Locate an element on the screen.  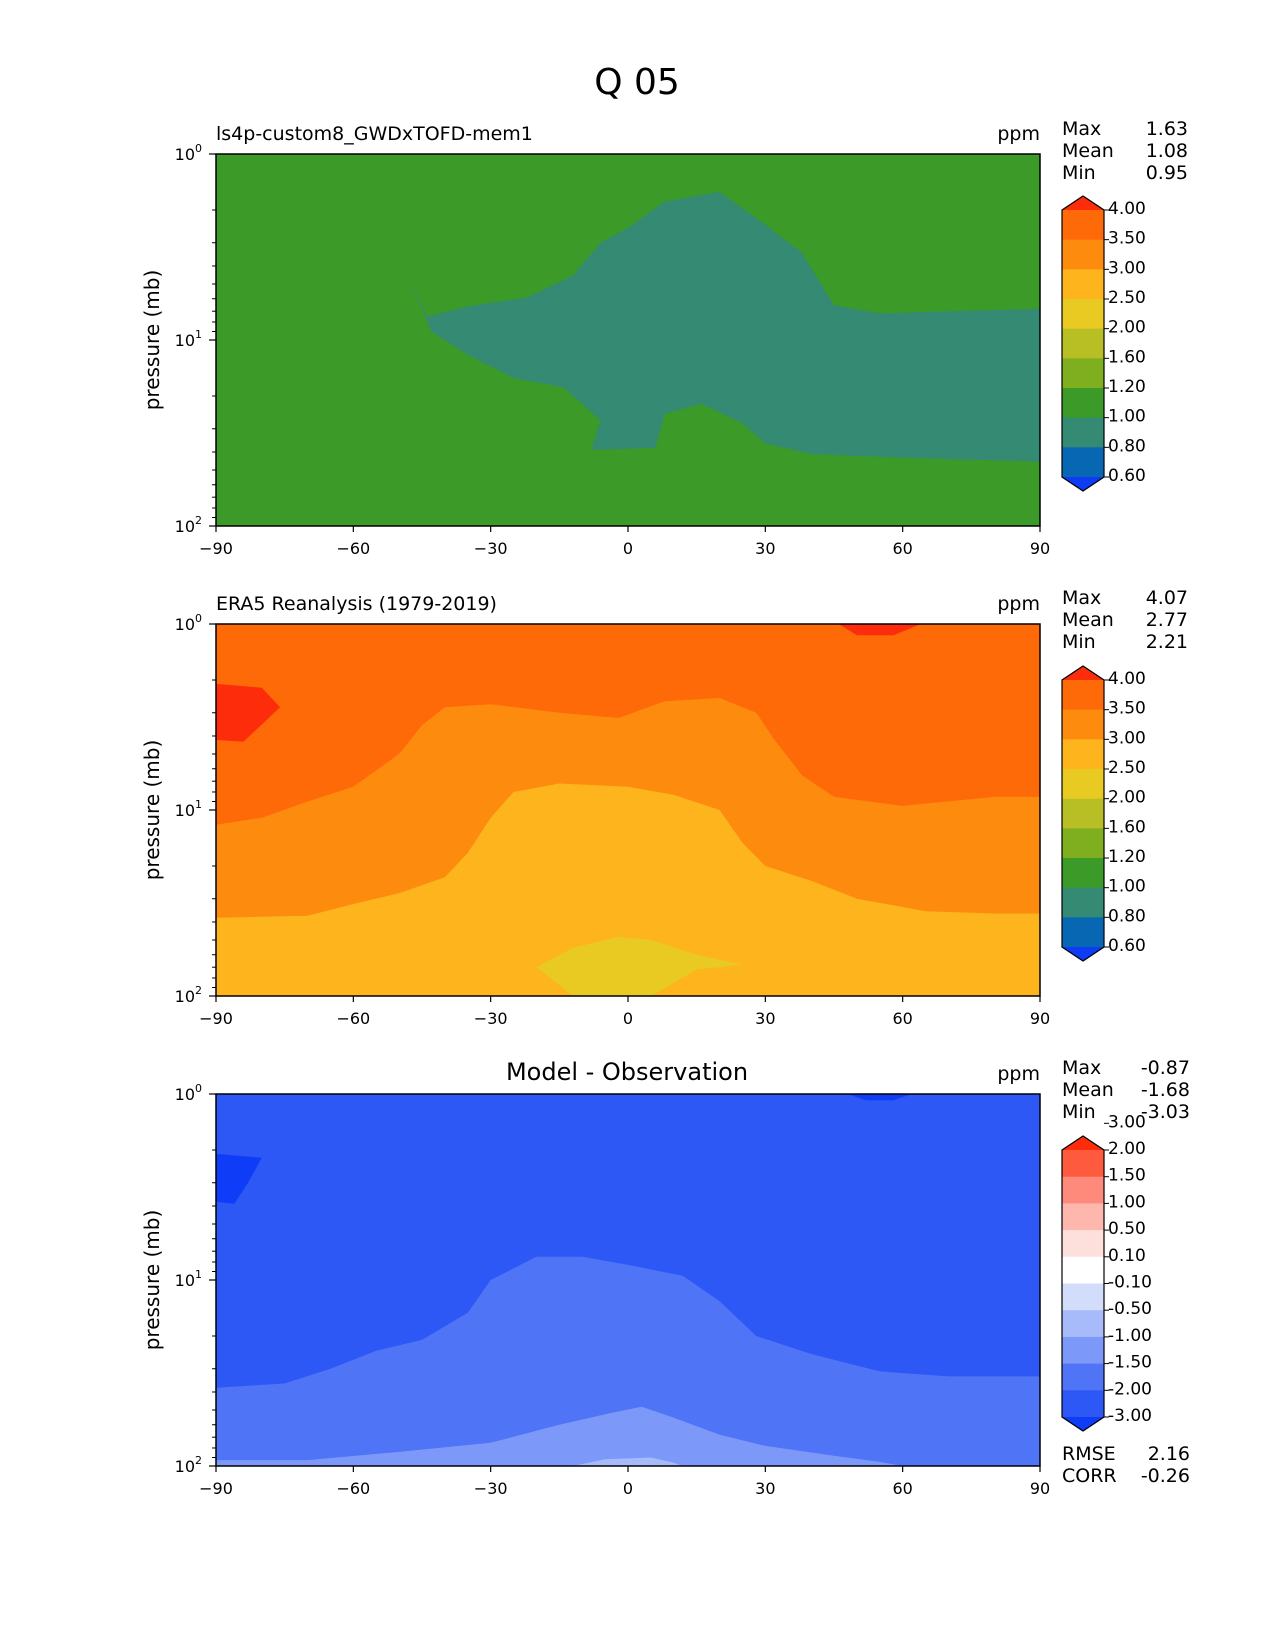
colorbar-label: -2.00 is located at coordinates (1130, 1389).